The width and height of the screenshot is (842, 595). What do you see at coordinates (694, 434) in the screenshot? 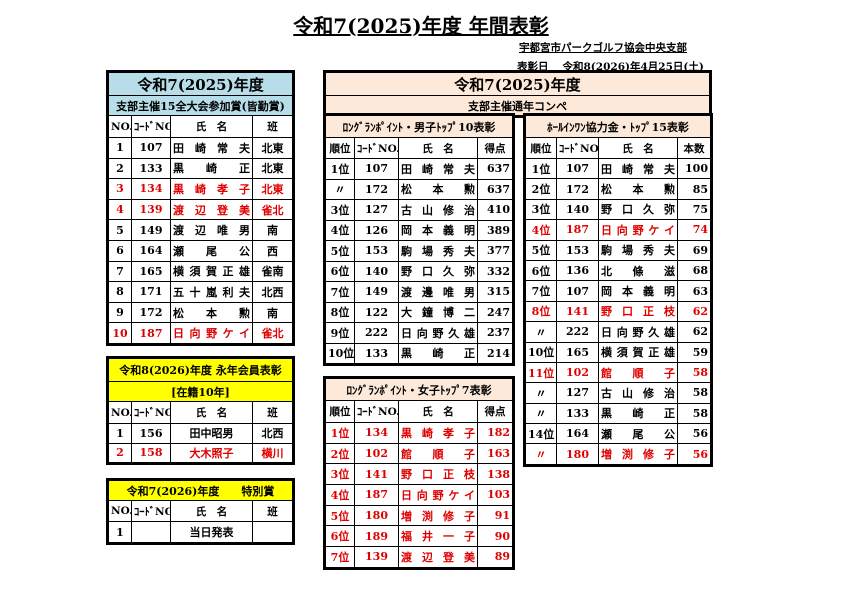
I see `count-cell: 56` at bounding box center [694, 434].